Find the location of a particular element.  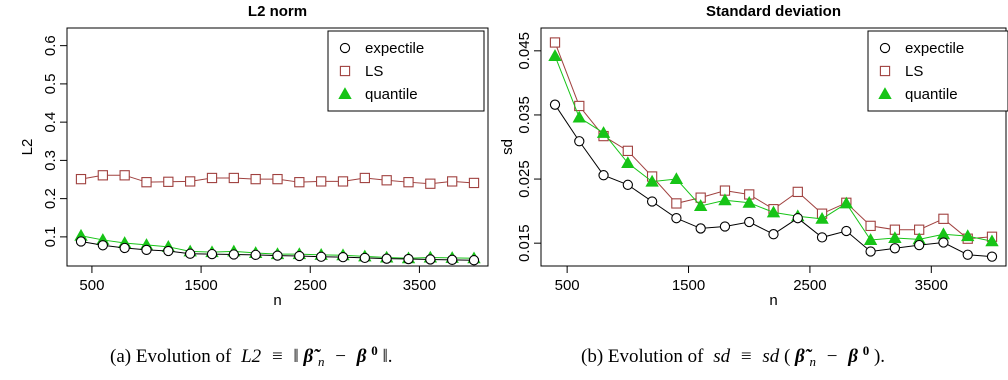

caption-a-minus: − is located at coordinates (340, 356).